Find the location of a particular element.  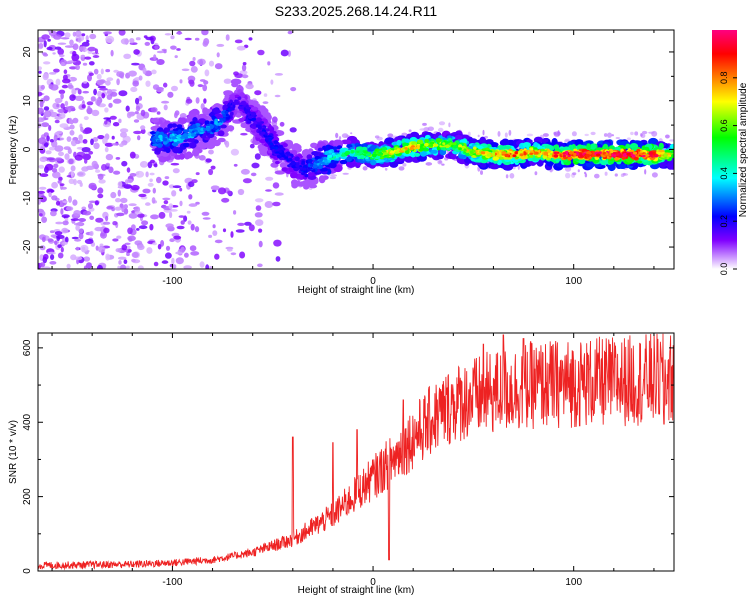

colorbar-tick-label: 0.8 is located at coordinates (724, 78).